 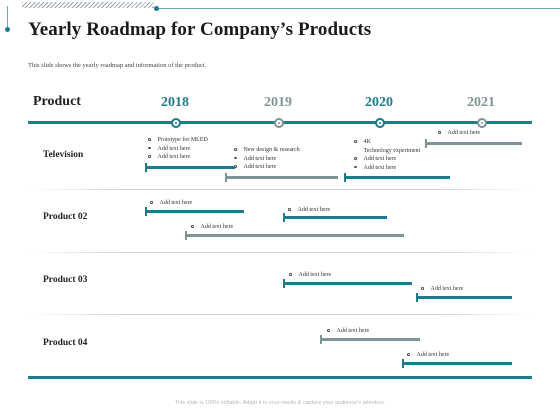 I want to click on note-p3-a: Add text here, so click(x=310, y=275).